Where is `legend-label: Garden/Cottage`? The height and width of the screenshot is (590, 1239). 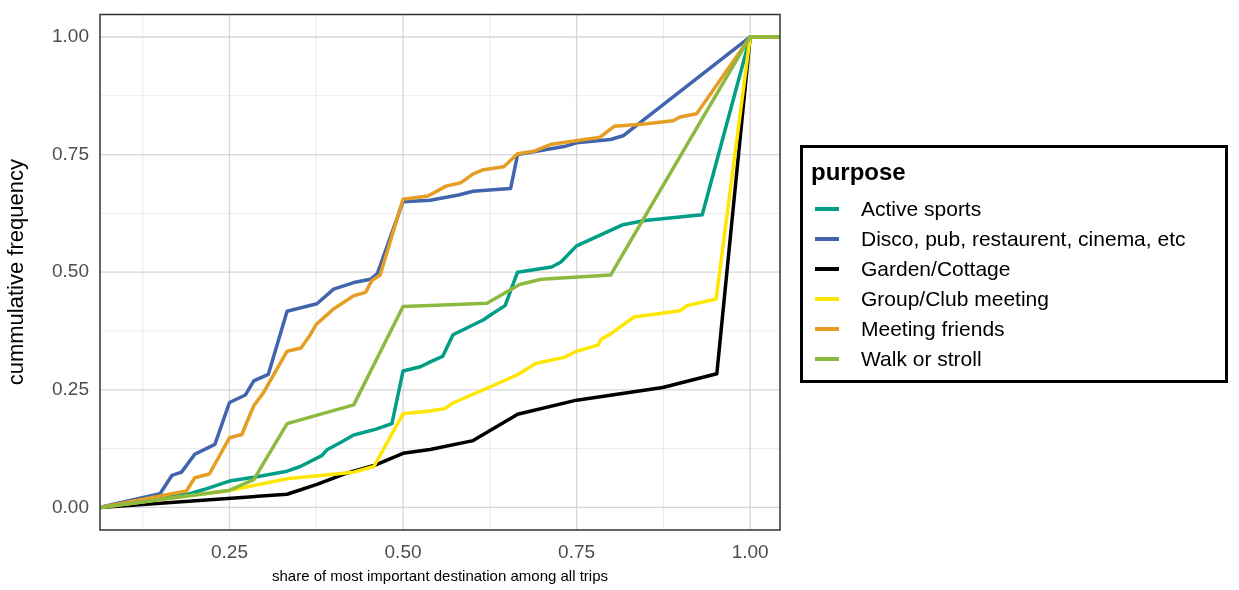 legend-label: Garden/Cottage is located at coordinates (936, 269).